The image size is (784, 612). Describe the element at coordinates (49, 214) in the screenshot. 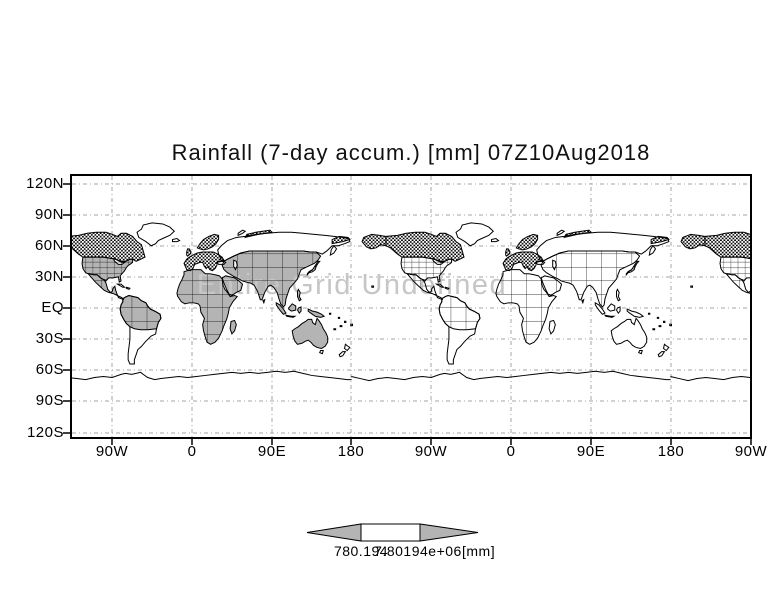

I see `lat-label-90n: 90N` at that location.